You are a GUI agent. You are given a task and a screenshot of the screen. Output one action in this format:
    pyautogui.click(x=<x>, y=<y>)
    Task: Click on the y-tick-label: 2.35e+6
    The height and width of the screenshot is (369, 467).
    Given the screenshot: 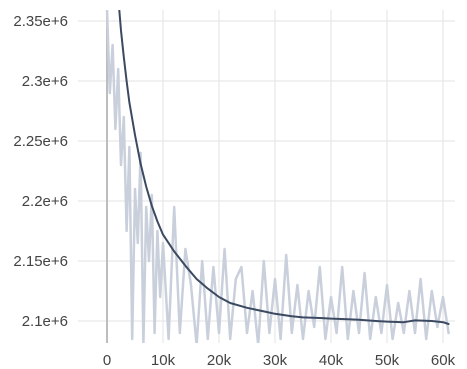 What is the action you would take?
    pyautogui.click(x=40, y=21)
    